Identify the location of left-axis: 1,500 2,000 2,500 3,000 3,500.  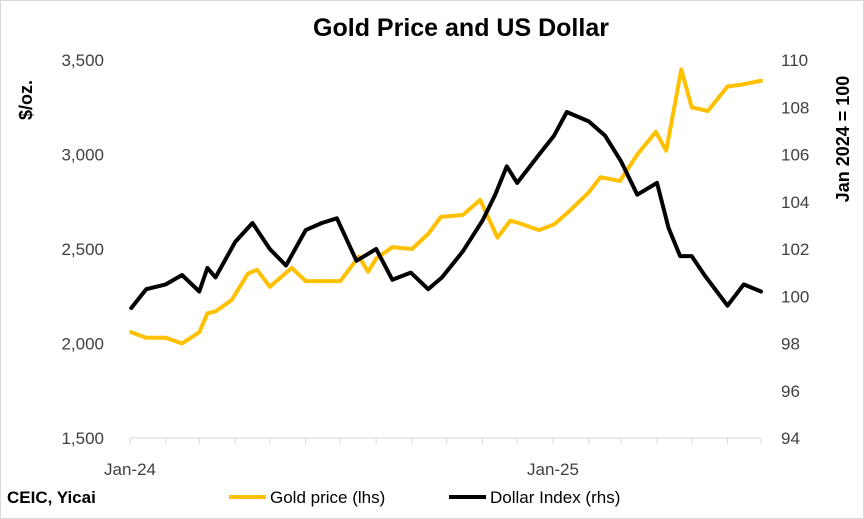
(82, 249).